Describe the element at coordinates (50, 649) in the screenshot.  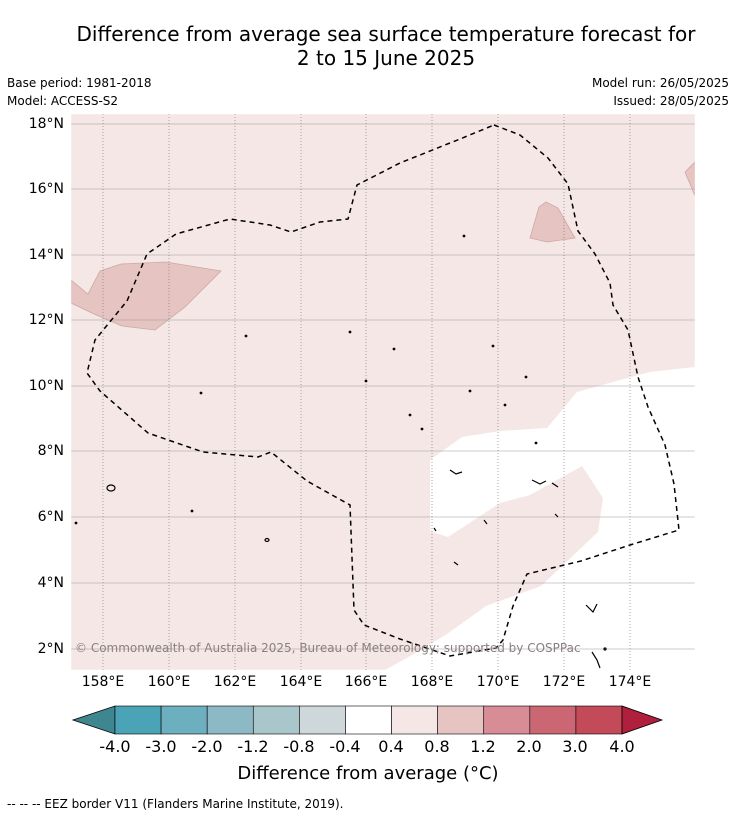
I see `lat-label-2n: 2°N` at that location.